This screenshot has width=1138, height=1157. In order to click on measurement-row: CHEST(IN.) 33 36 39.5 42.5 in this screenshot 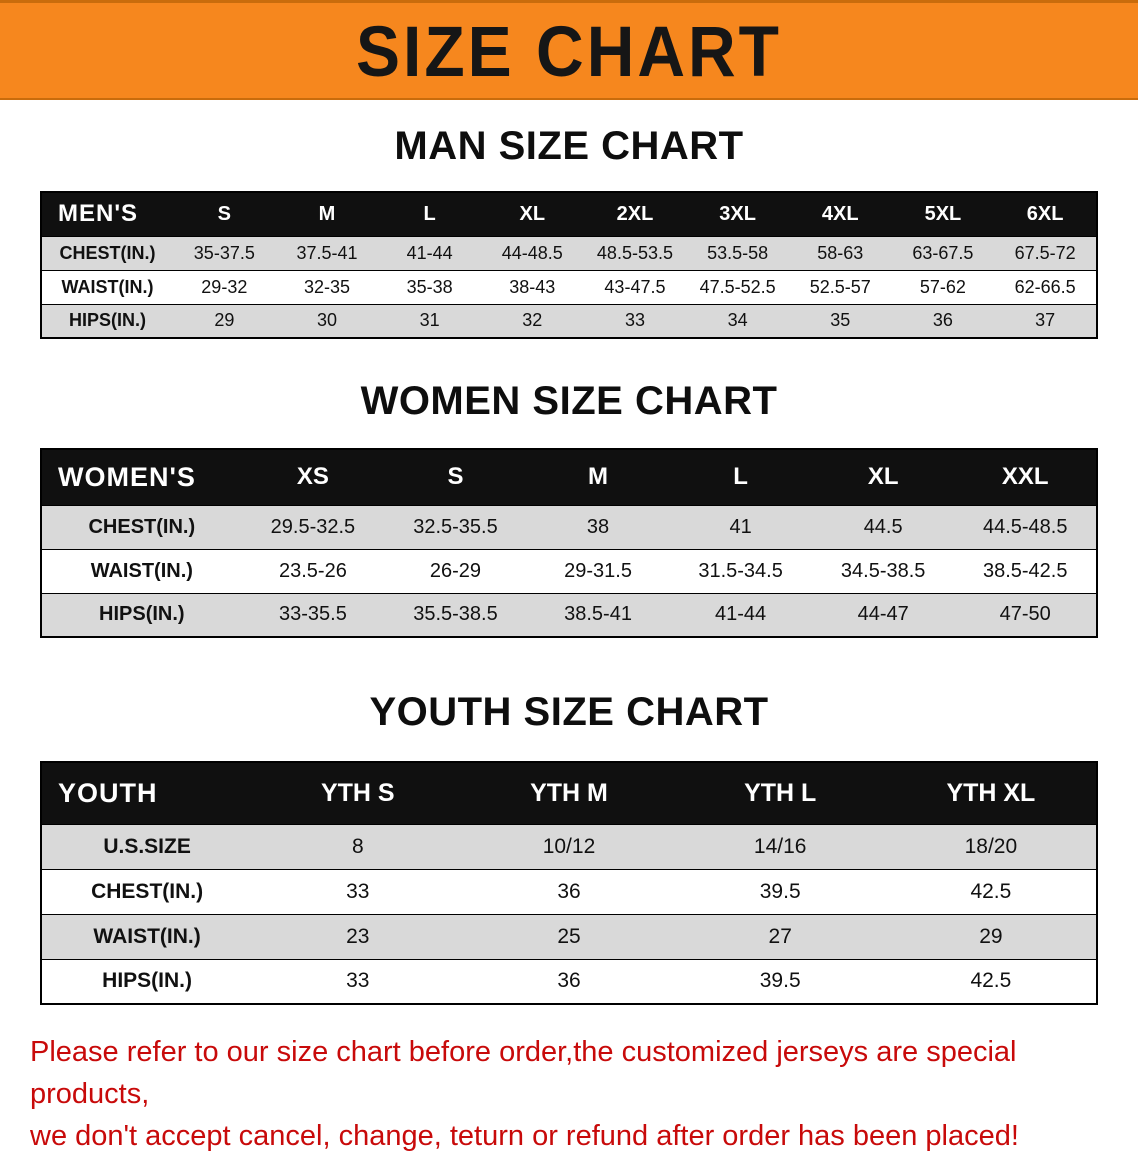, I will do `click(569, 891)`.